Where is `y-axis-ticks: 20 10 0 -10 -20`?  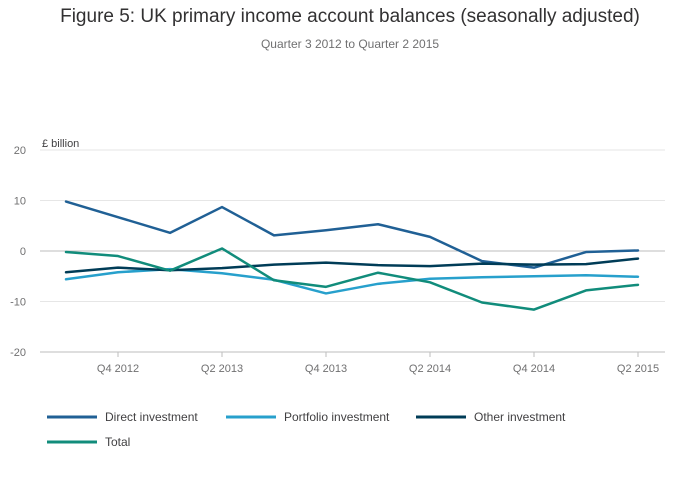 y-axis-ticks: 20 10 0 -10 -20 is located at coordinates (18, 252).